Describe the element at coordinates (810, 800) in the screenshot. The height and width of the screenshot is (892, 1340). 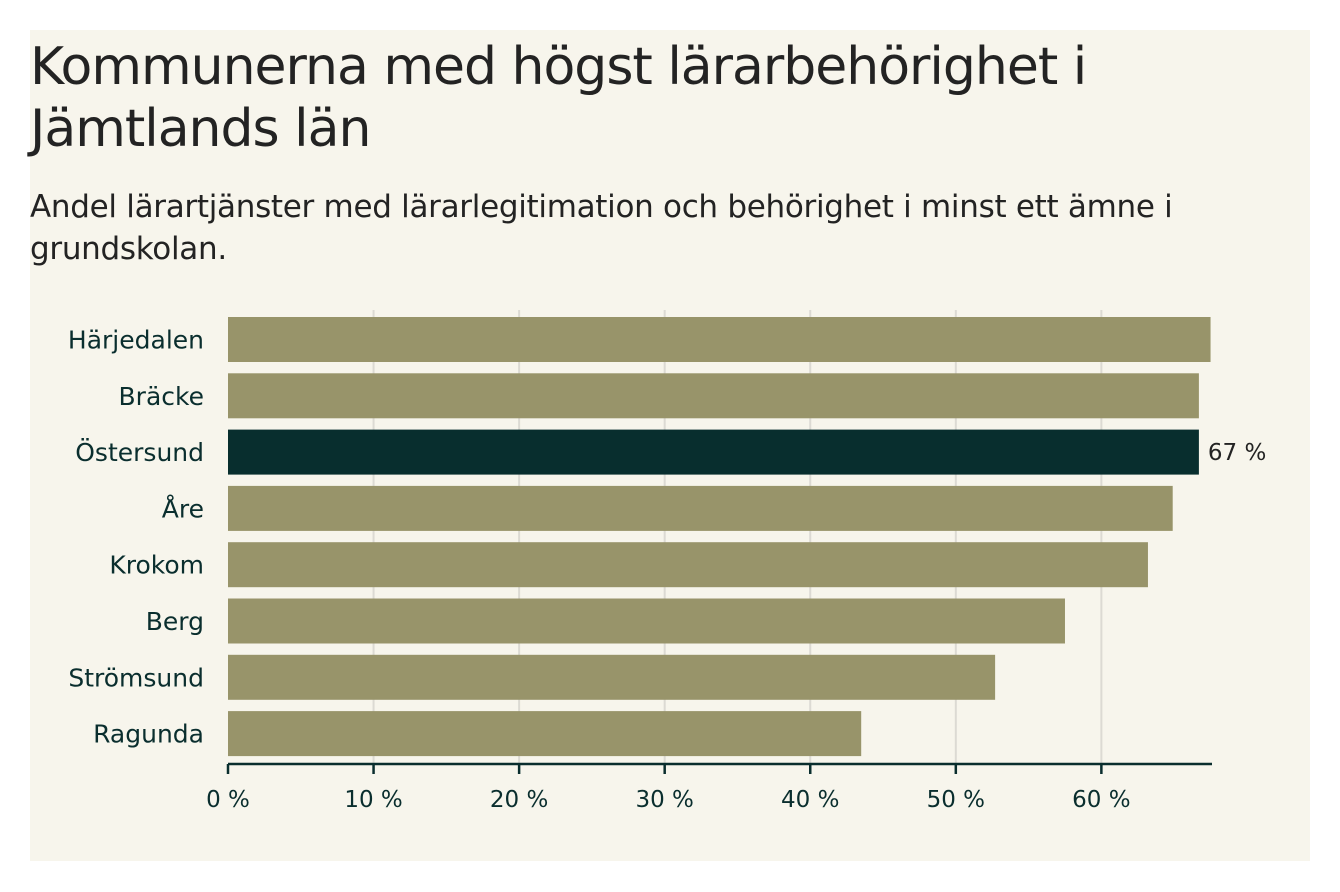
I see `x-tick-label: 40 %` at that location.